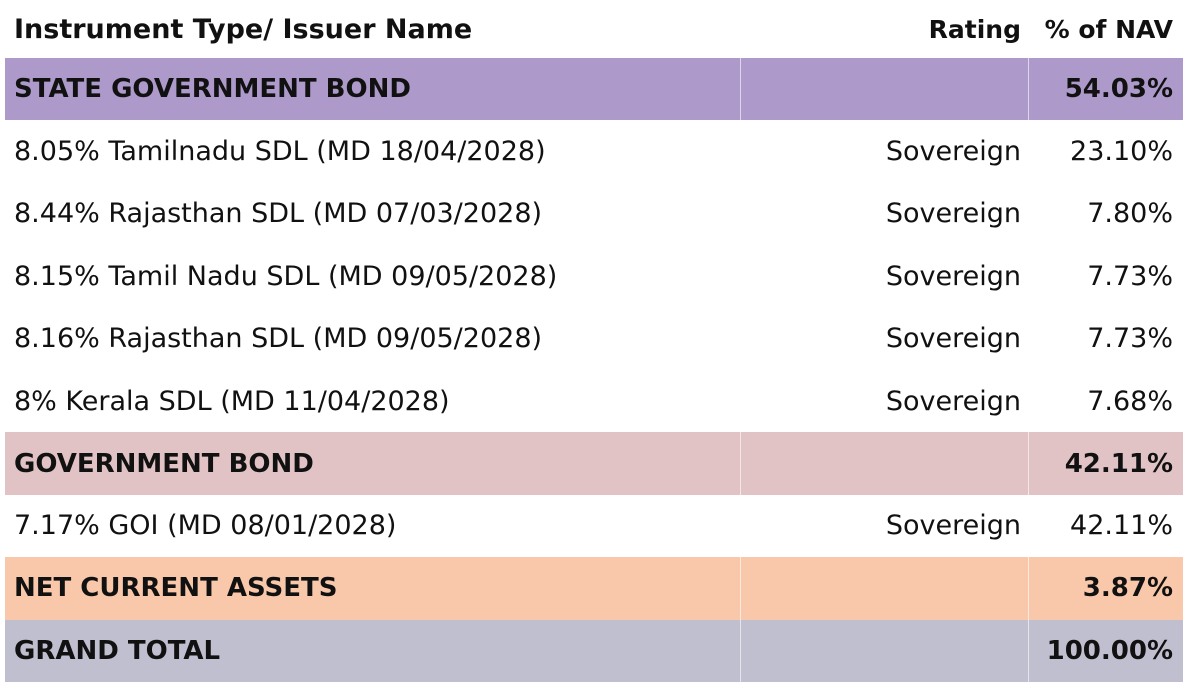  What do you see at coordinates (286, 276) in the screenshot?
I see `issuer-name: 8.15% Tamil Nadu SDL (MD 09/05/2028)` at bounding box center [286, 276].